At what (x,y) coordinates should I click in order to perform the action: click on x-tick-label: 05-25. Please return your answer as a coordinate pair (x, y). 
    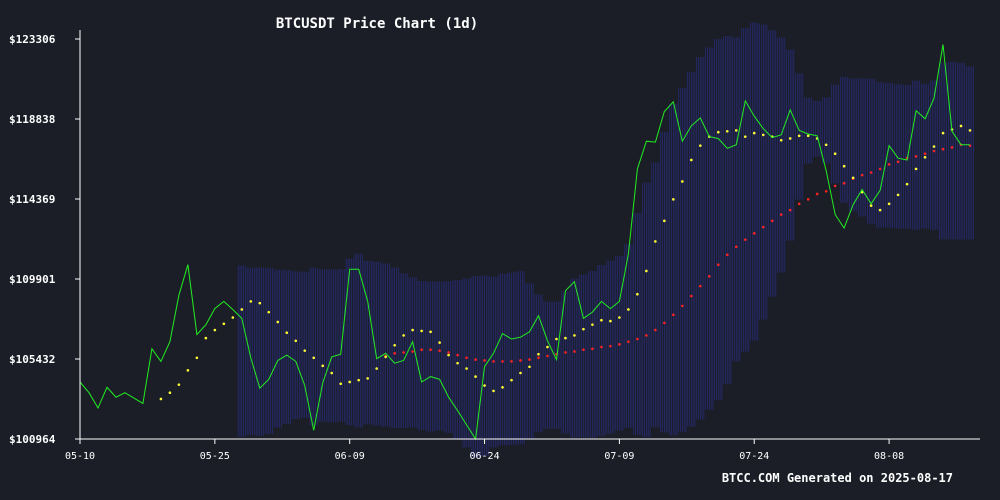
    Looking at the image, I should click on (215, 456).